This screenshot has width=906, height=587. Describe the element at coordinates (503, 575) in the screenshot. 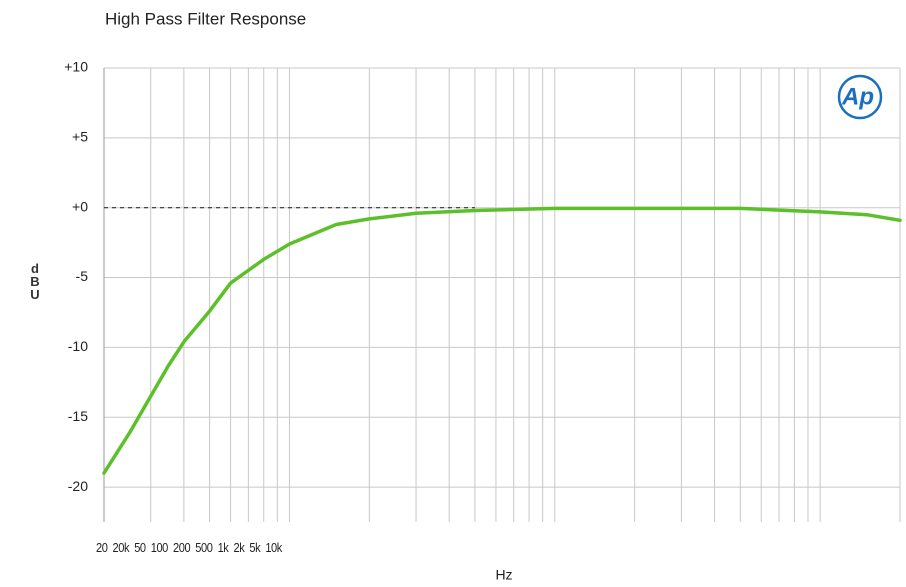

I see `x-axis-label: Hz` at that location.